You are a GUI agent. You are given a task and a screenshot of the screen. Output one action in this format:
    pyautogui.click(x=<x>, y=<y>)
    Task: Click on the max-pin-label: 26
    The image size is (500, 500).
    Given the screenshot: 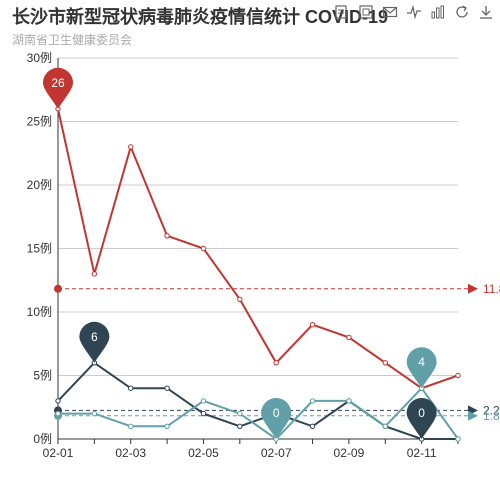 What is the action you would take?
    pyautogui.click(x=58, y=83)
    